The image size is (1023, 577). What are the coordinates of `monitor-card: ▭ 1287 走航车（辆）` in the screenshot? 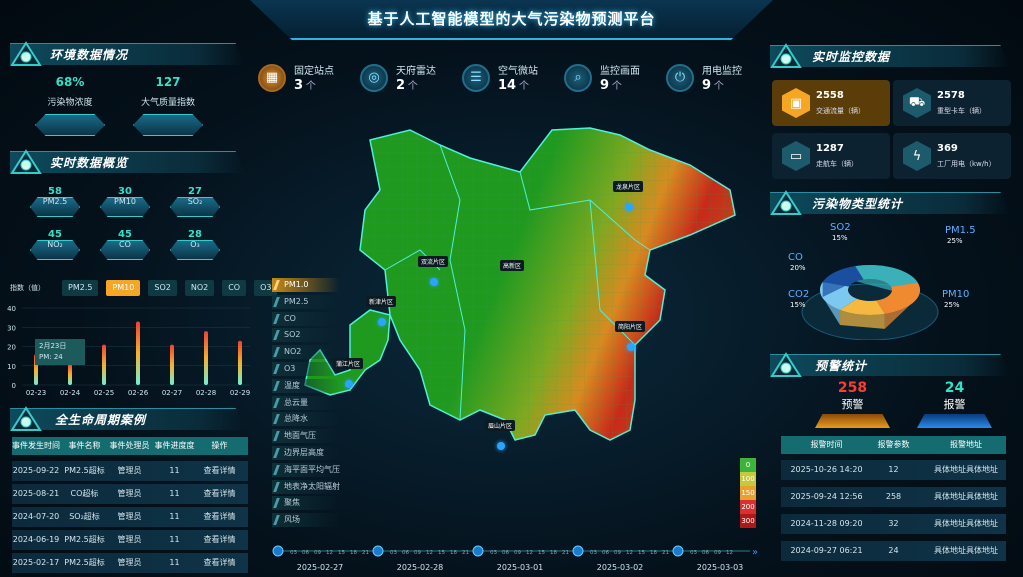 It's located at (831, 156).